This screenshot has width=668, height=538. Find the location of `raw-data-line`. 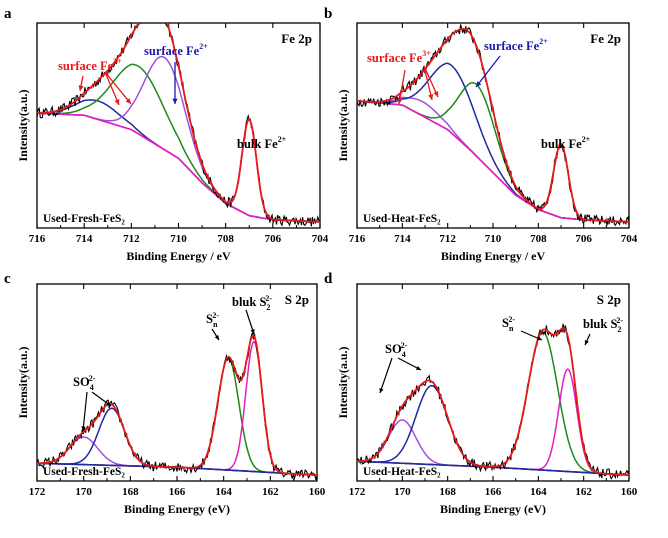

raw-data-line is located at coordinates (177, 406).